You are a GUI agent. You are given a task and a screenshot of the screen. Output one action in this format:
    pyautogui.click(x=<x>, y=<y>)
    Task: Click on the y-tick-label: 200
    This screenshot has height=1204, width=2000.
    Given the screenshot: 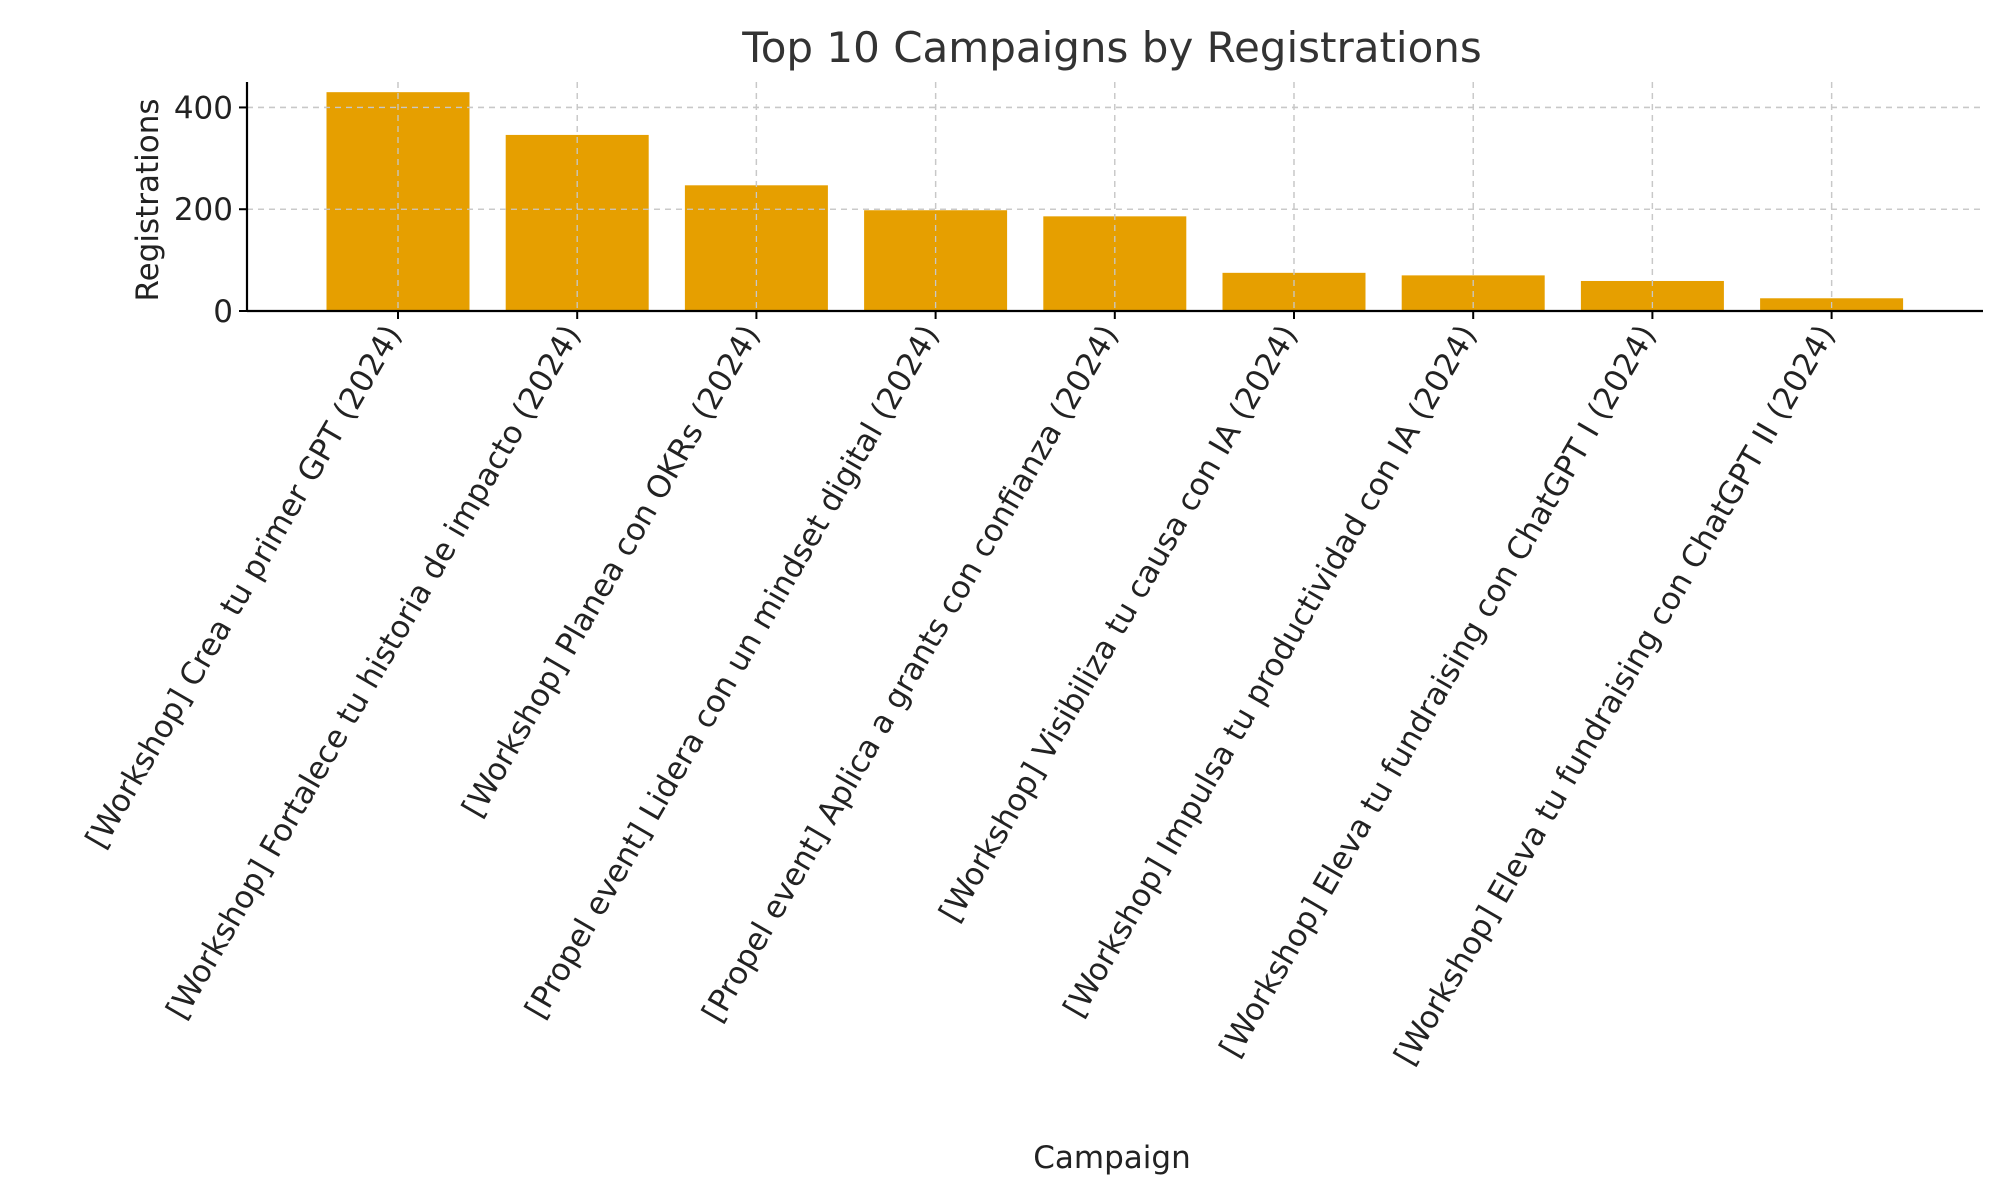 What is the action you would take?
    pyautogui.click(x=203, y=210)
    